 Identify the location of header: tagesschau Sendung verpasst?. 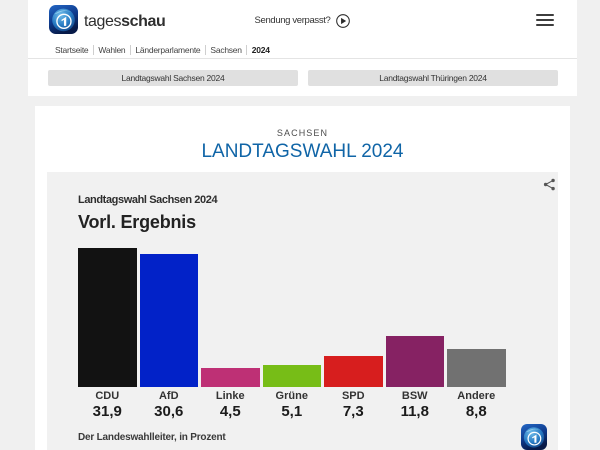
(302, 20).